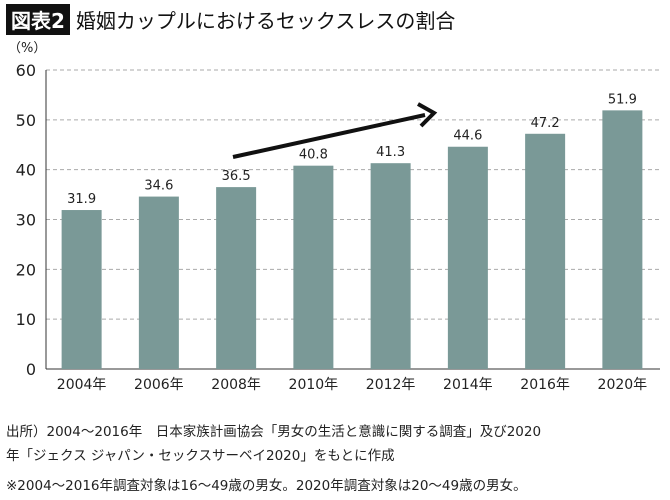 The width and height of the screenshot is (670, 500). What do you see at coordinates (313, 267) in the screenshot?
I see `bar-2010年` at bounding box center [313, 267].